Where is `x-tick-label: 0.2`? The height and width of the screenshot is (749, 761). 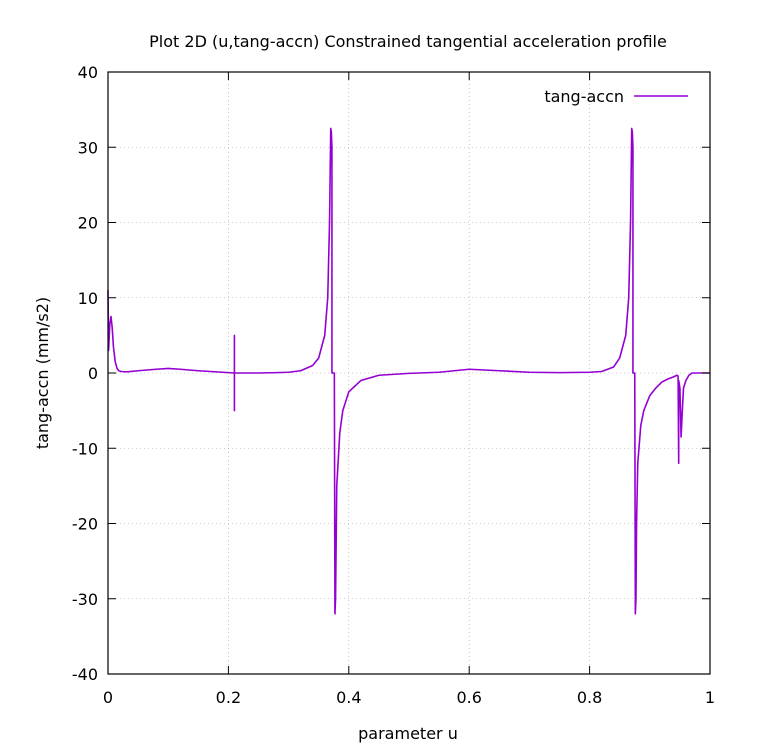 x-tick-label: 0.2 is located at coordinates (228, 697).